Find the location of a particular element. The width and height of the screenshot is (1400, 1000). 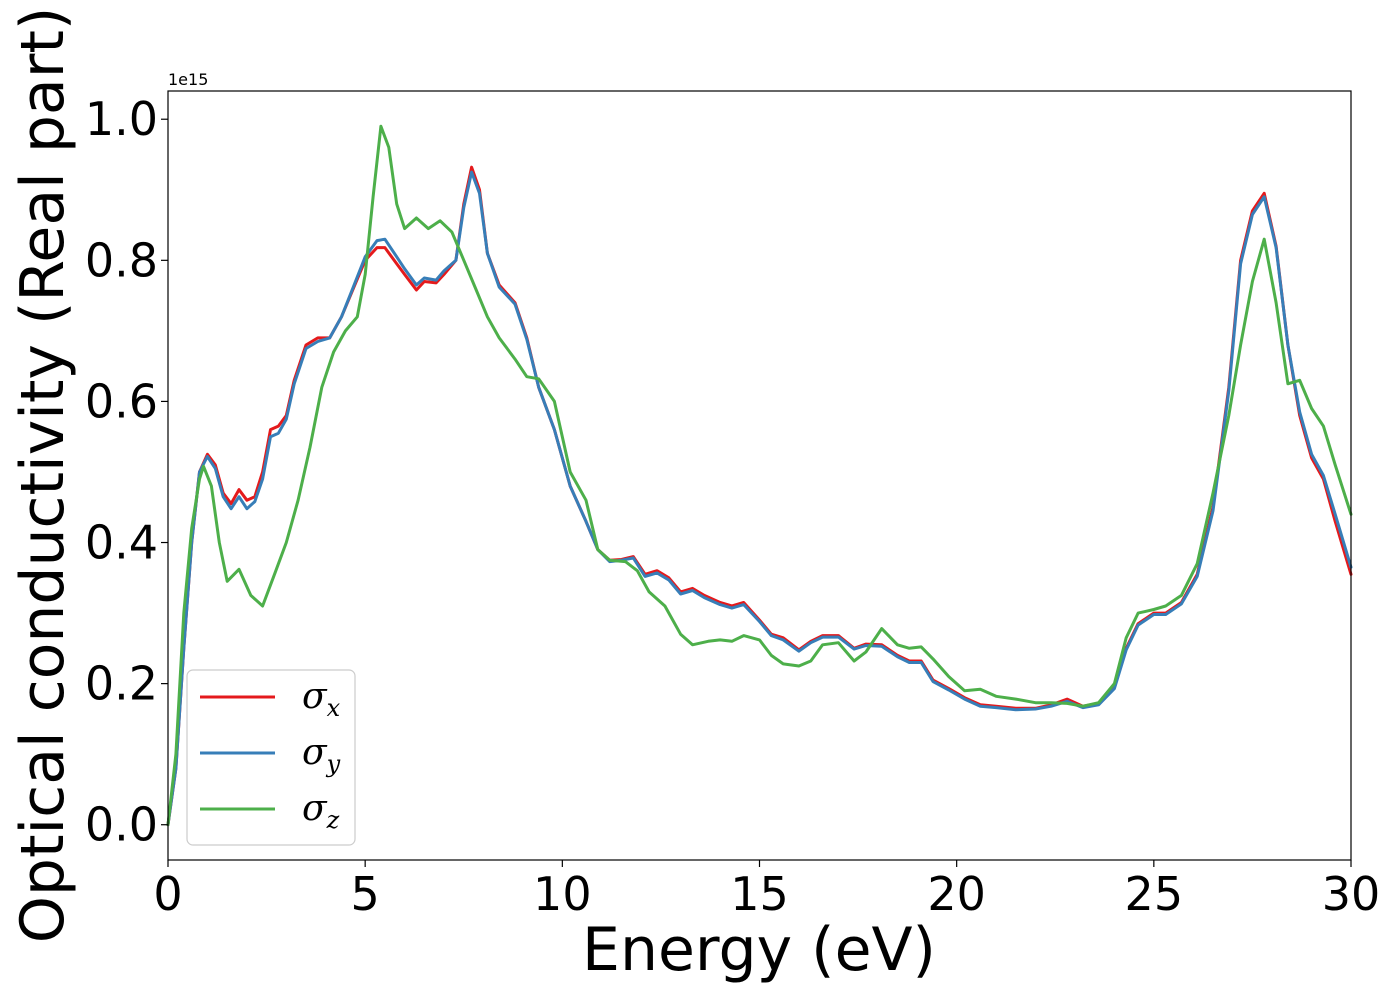

y-axis-title: Optical conductivity (Real part) is located at coordinates (43, 475).